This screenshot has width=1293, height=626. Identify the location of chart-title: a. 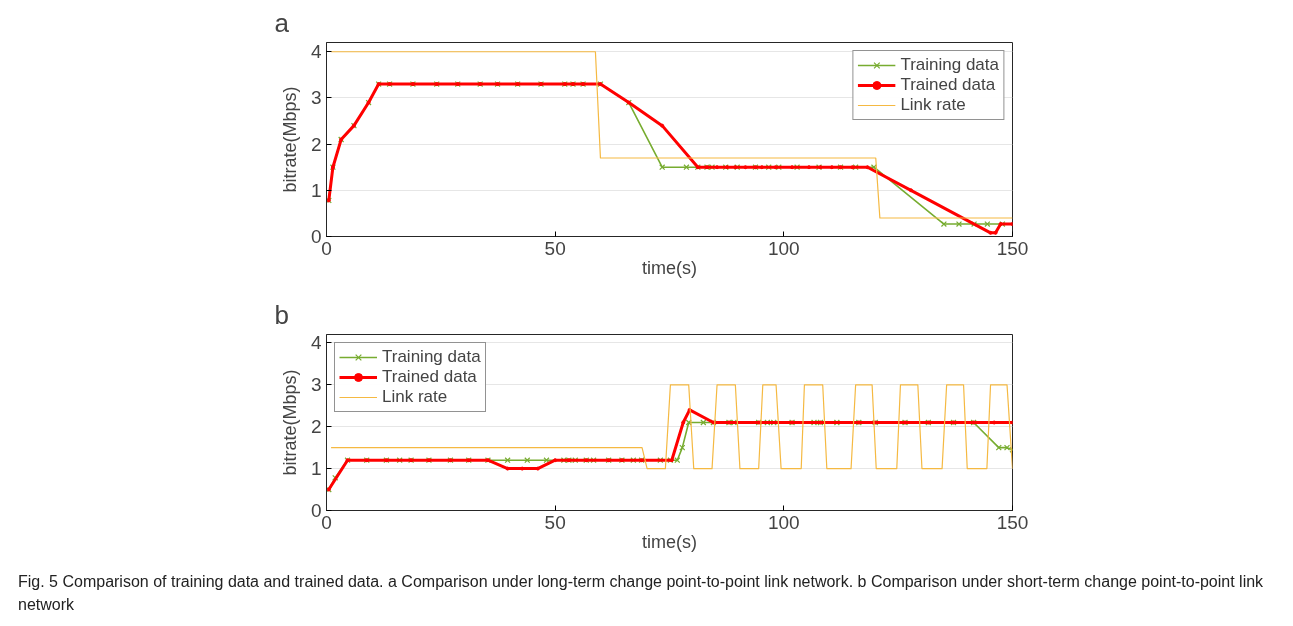
(282, 22).